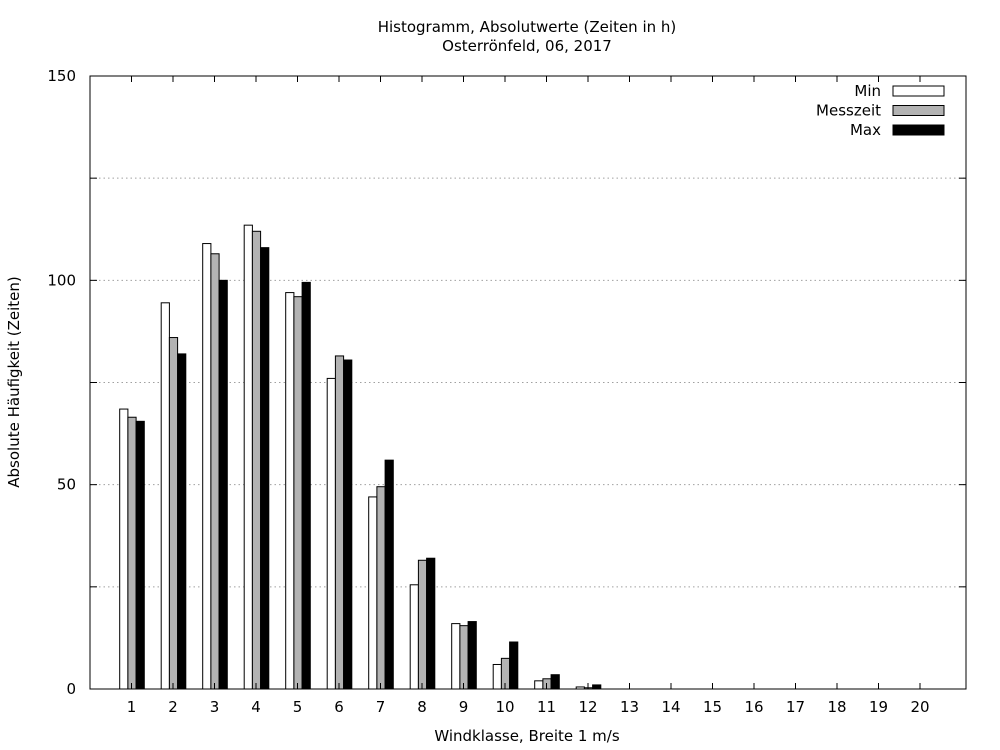  What do you see at coordinates (918, 110) in the screenshot?
I see `legend-swatch-messzeit` at bounding box center [918, 110].